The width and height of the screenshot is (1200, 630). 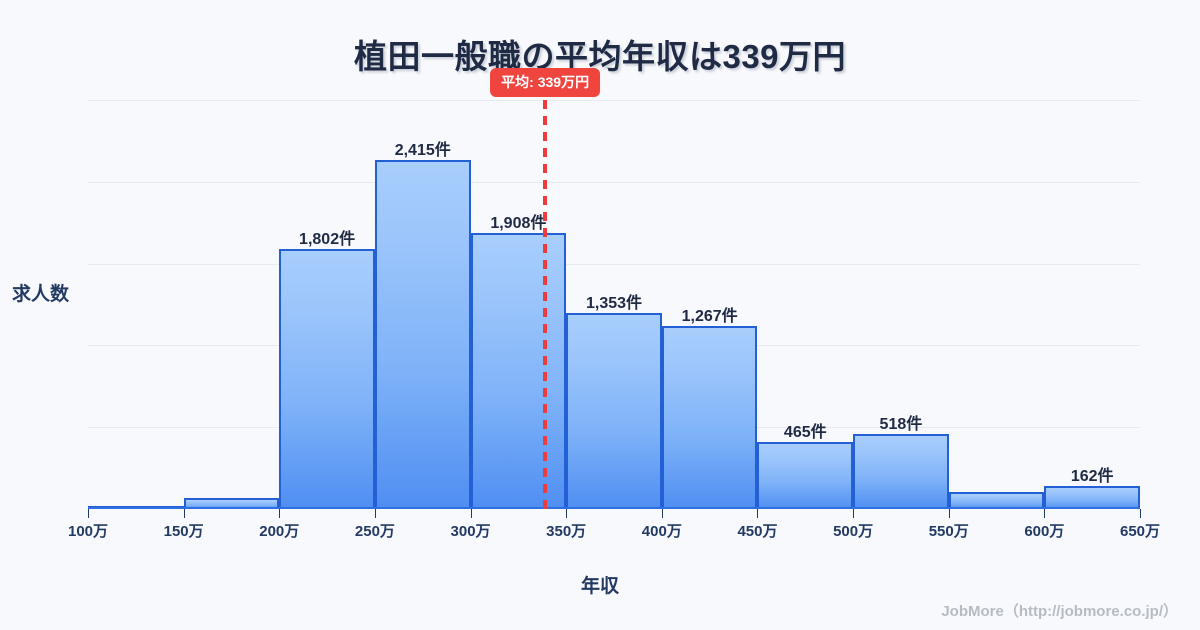 What do you see at coordinates (709, 316) in the screenshot?
I see `bar-value-label: 1,267件` at bounding box center [709, 316].